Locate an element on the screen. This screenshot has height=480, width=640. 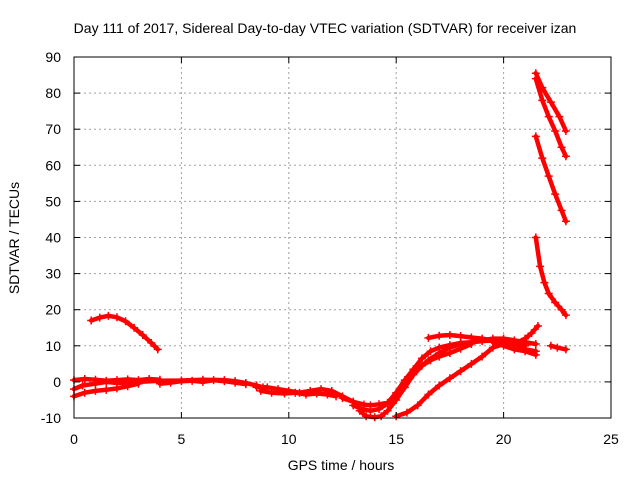
x-tick-label: 0 is located at coordinates (74, 439).